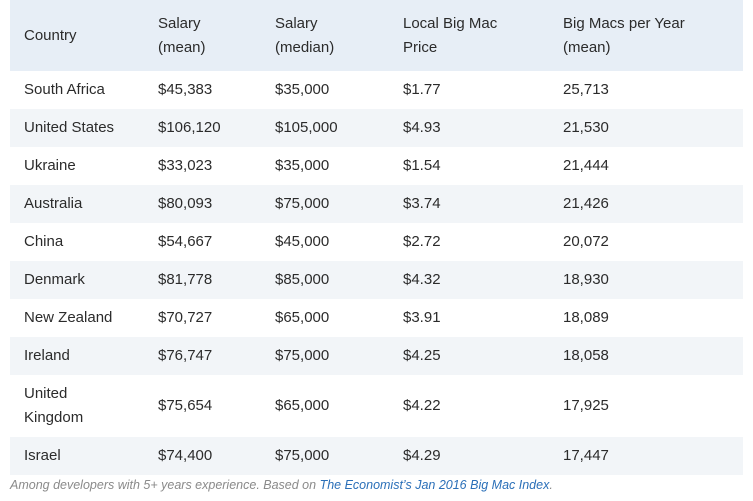  I want to click on cell-big-mac-price: $4.93, so click(422, 127).